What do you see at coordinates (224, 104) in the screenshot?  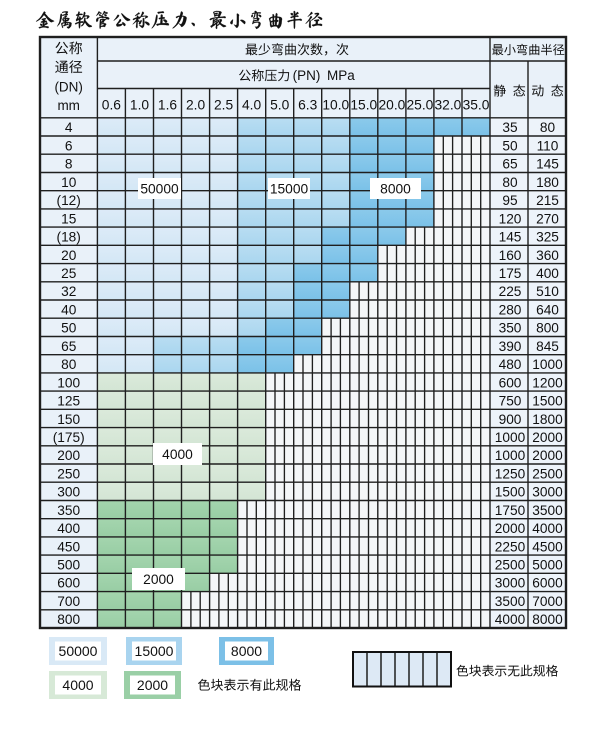 I see `svg-text: 2.5` at bounding box center [224, 104].